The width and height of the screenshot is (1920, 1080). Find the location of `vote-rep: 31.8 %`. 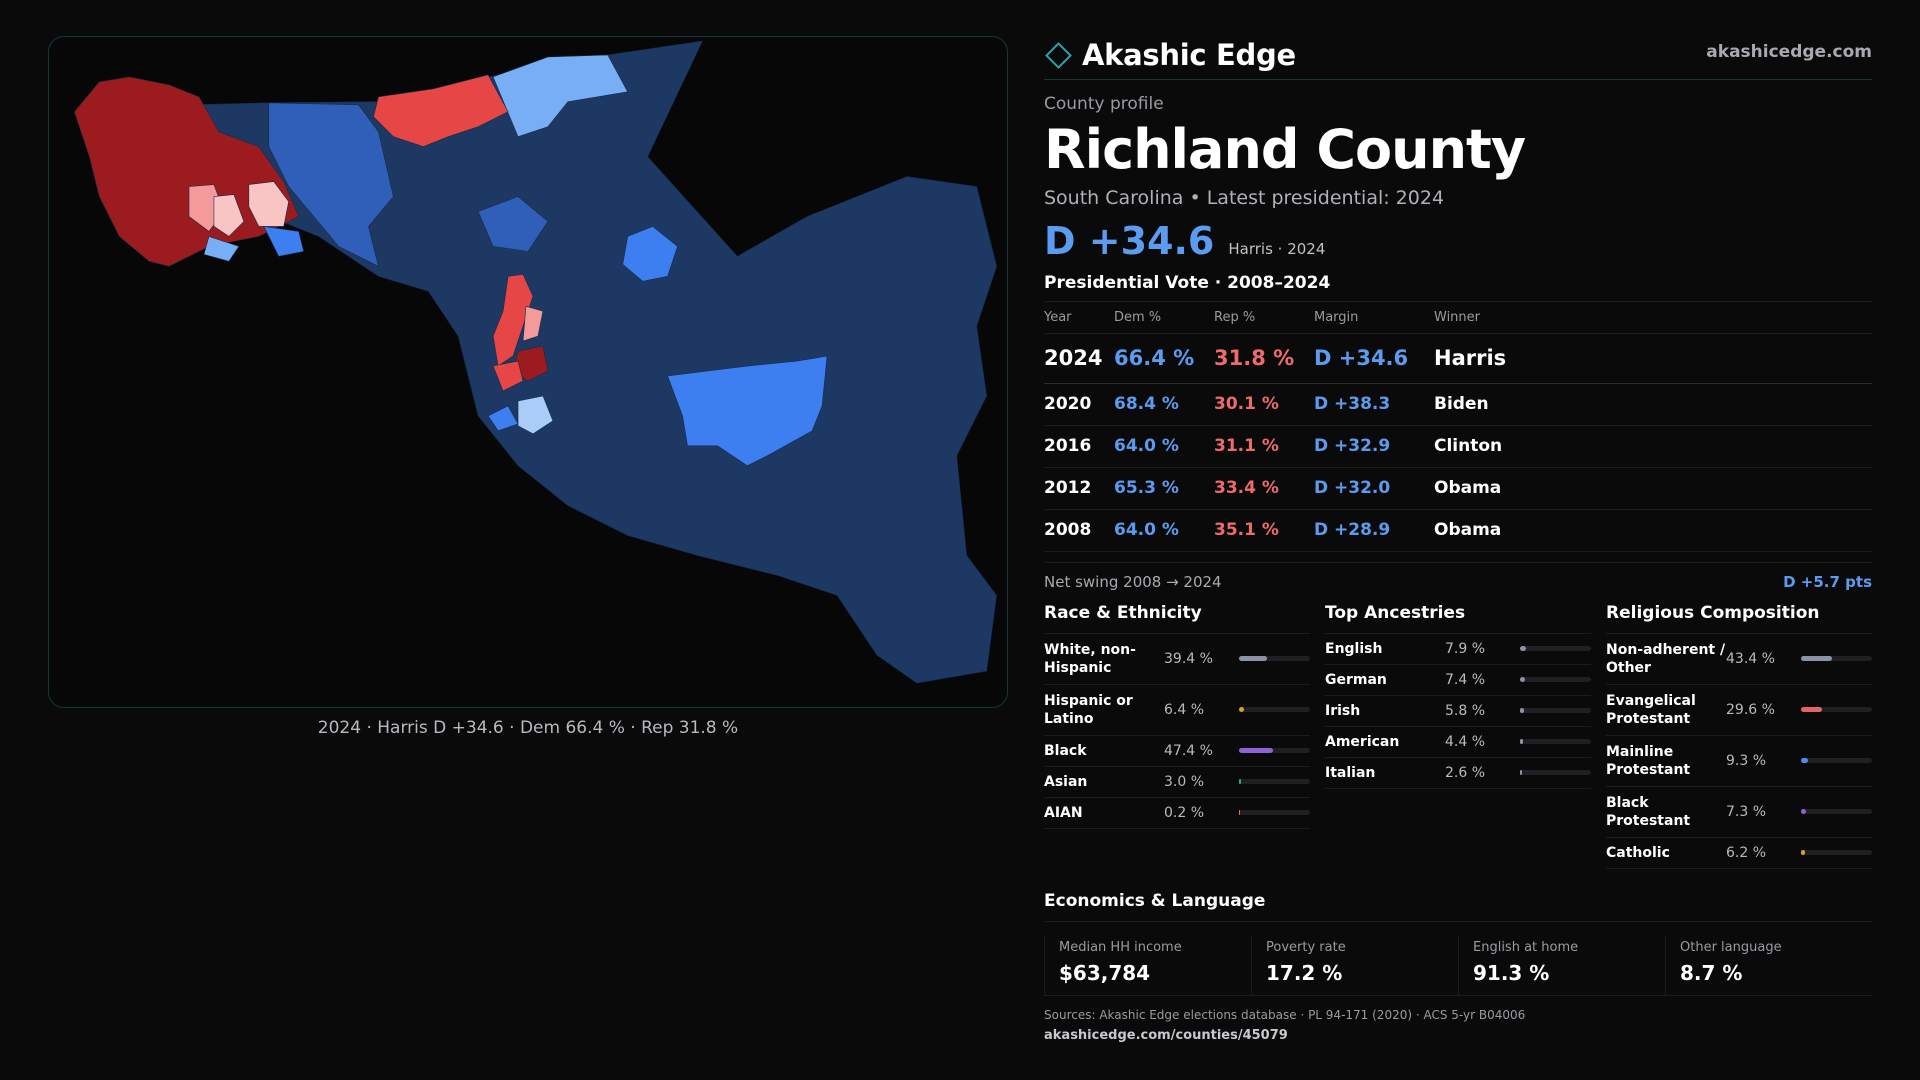

vote-rep: 31.8 % is located at coordinates (1264, 358).